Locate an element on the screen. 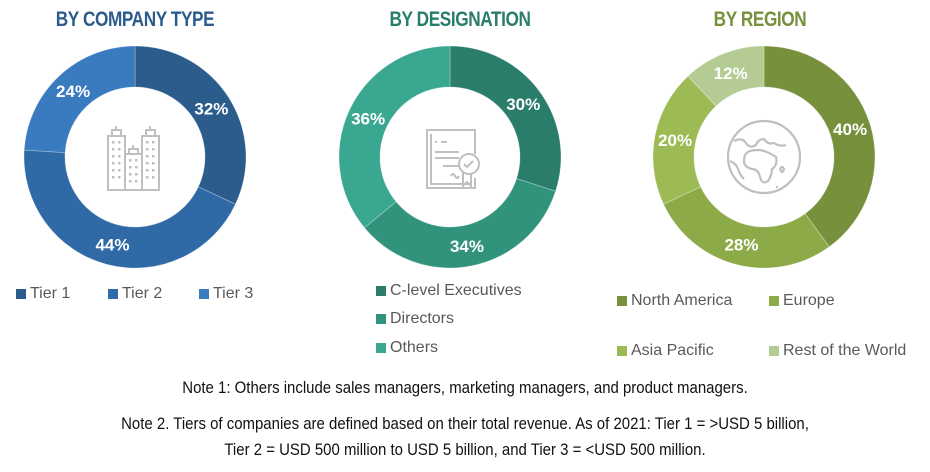 This screenshot has height=472, width=930. legend-north-america: North America is located at coordinates (674, 301).